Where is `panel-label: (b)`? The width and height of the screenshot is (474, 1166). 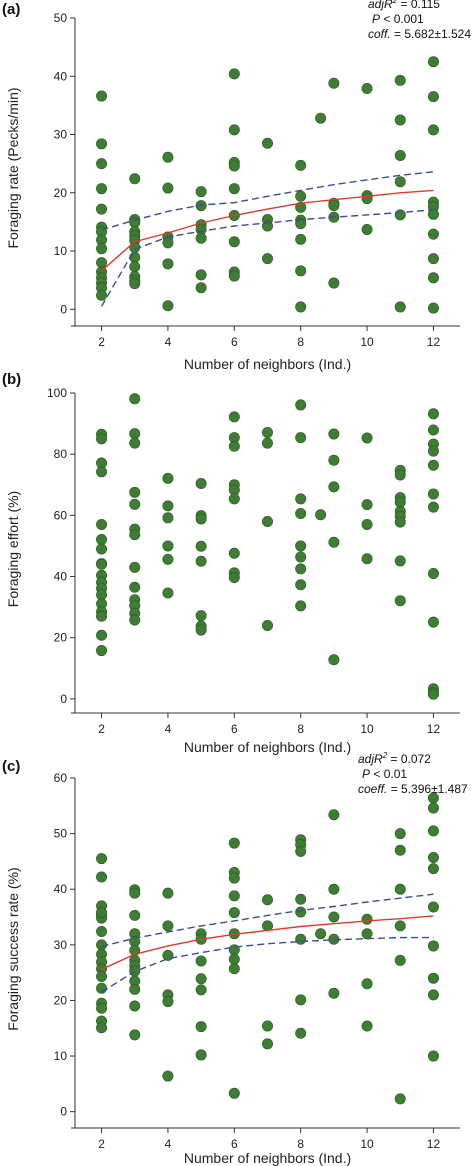
panel-label: (b) is located at coordinates (11, 379).